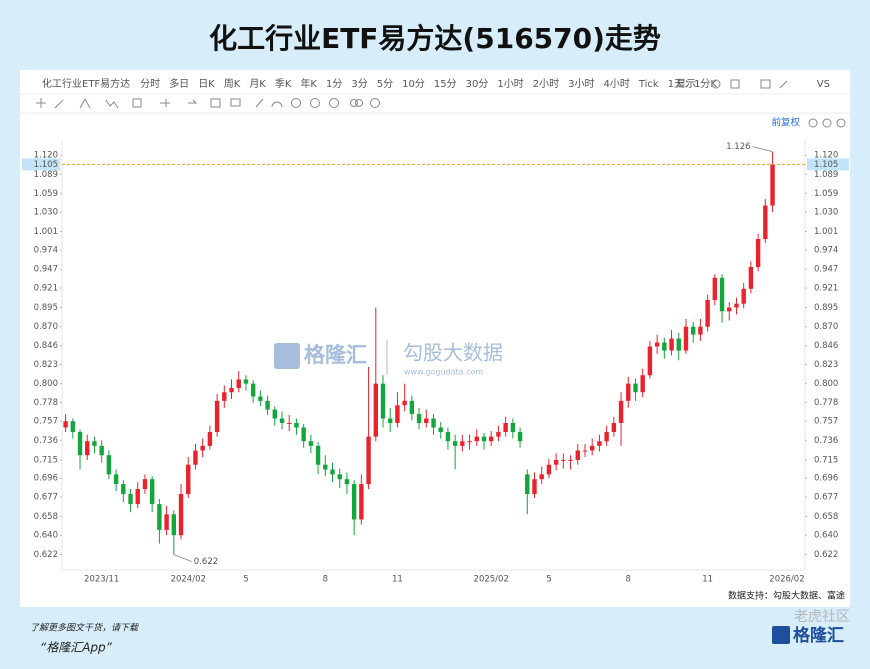 This screenshot has height=669, width=870. Describe the element at coordinates (826, 289) in the screenshot. I see `y-tick-label: 0.921` at that location.